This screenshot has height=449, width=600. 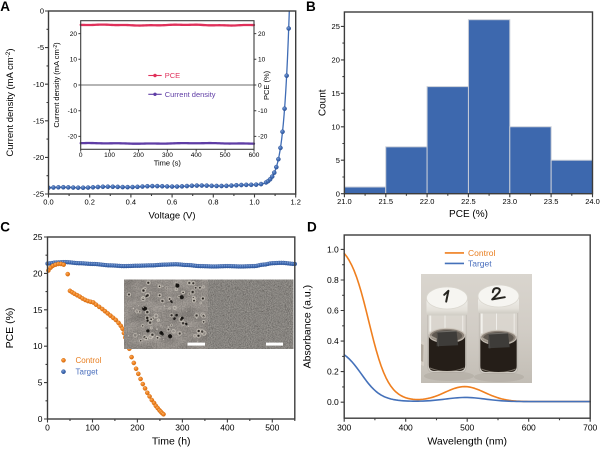 What do you see at coordinates (467, 441) in the screenshot?
I see `svg-text: Wavelength (nm)` at bounding box center [467, 441].